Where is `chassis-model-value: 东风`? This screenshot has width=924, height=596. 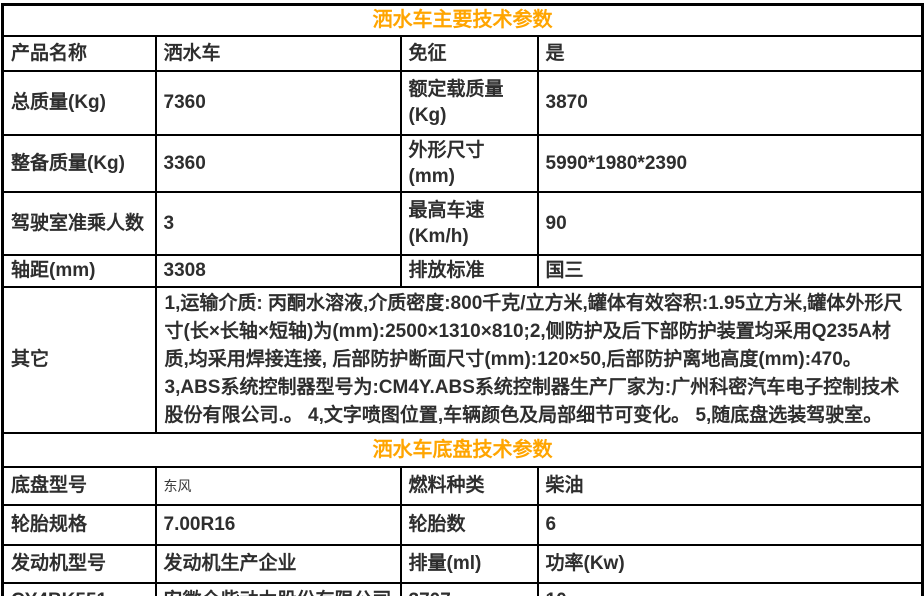 chassis-model-value: 东风 is located at coordinates (278, 486).